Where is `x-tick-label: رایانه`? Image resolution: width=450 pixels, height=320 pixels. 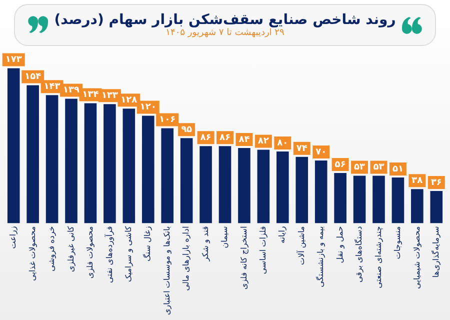
x-tick-label: رایانه is located at coordinates (282, 235).